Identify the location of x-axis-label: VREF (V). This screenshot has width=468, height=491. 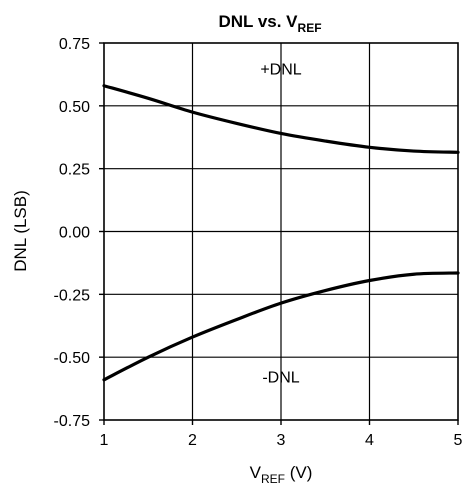
(281, 474).